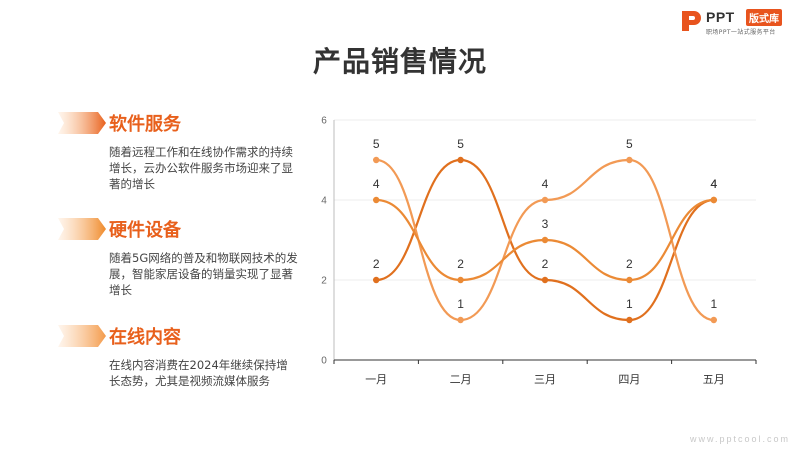 This screenshot has height=450, width=800. What do you see at coordinates (180, 356) in the screenshot?
I see `item-online-content: 在线内容 在线内容消费在2024年继续保持增长态势，尤其是视频流媒体服务` at bounding box center [180, 356].